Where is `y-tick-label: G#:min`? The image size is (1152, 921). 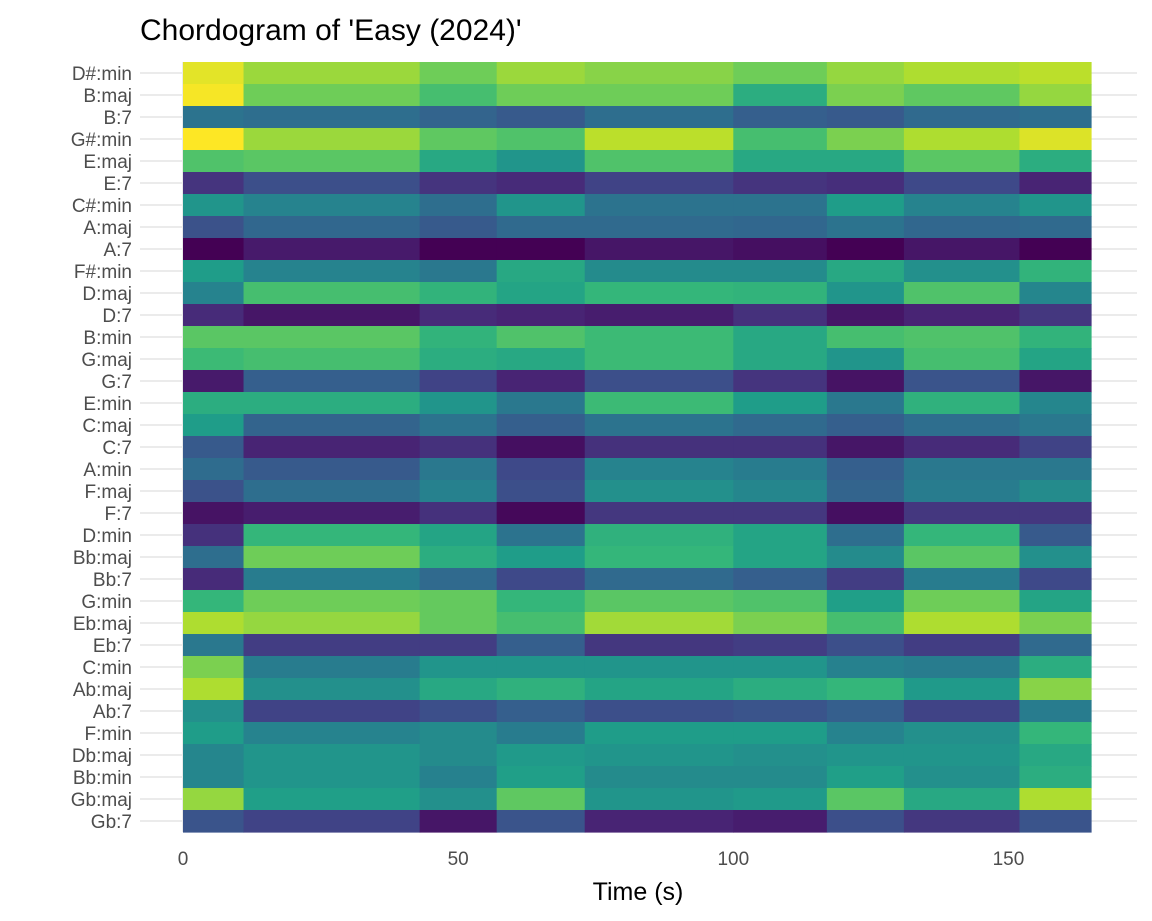 y-tick-label: G#:min is located at coordinates (101, 140).